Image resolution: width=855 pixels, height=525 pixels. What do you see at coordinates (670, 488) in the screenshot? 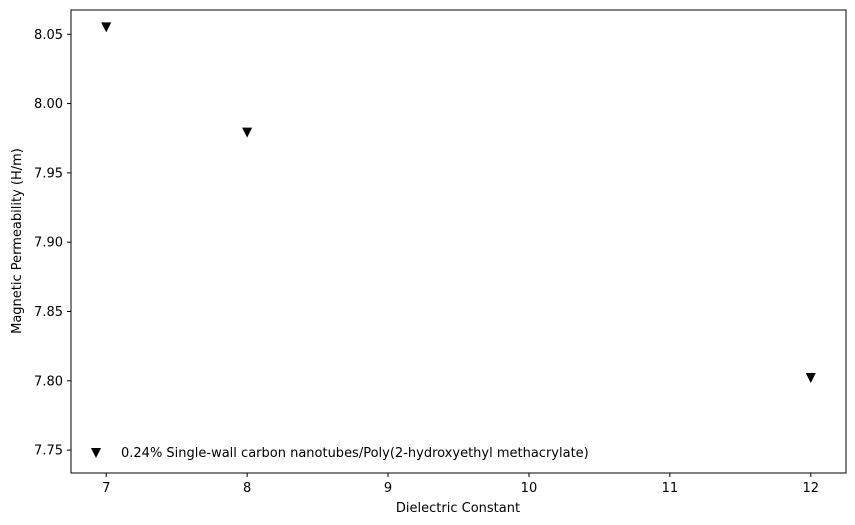
I see `x-tick-label: 11` at bounding box center [670, 488].